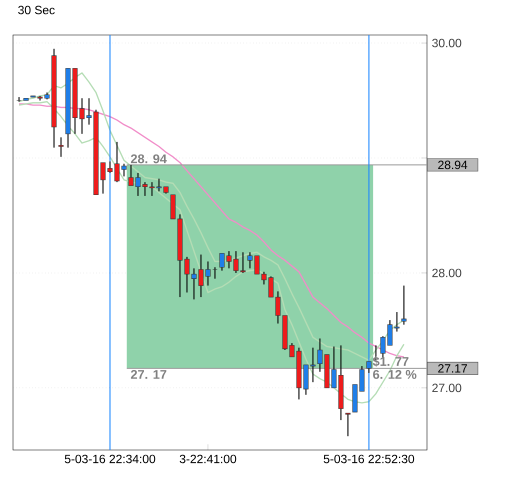 This screenshot has height=499, width=507. Describe the element at coordinates (36, 10) in the screenshot. I see `chart-title: 30 Sec` at that location.